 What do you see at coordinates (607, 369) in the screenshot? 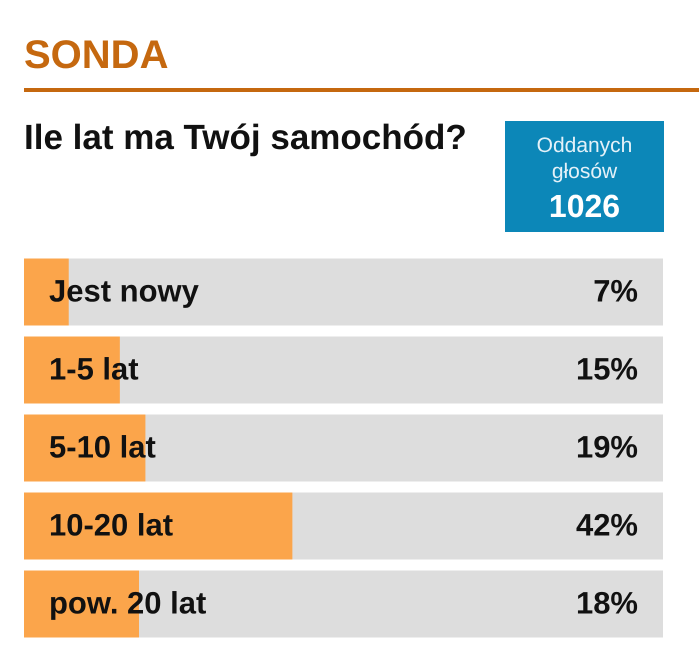
I see `data-label: 15%` at bounding box center [607, 369].